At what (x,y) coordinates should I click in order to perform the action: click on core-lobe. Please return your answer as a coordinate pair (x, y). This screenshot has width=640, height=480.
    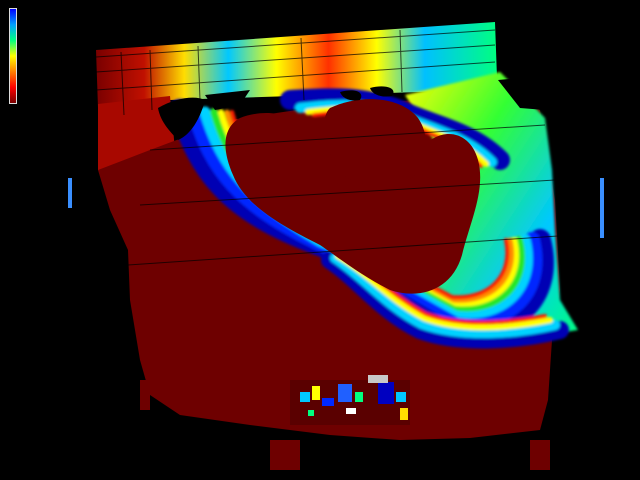
    Looking at the image, I should click on (375, 142).